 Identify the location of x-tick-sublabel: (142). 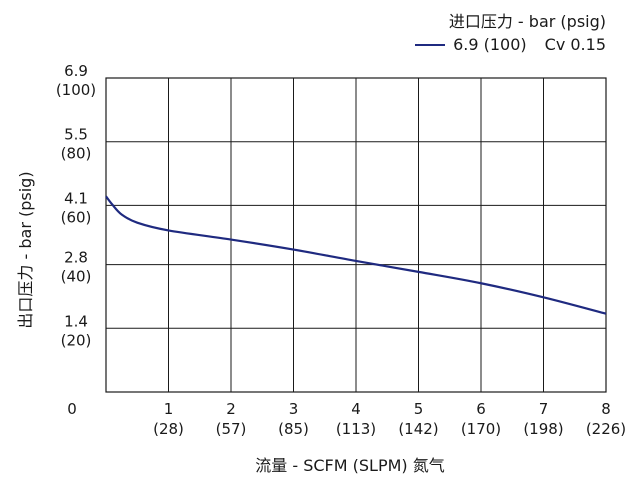
(418, 429).